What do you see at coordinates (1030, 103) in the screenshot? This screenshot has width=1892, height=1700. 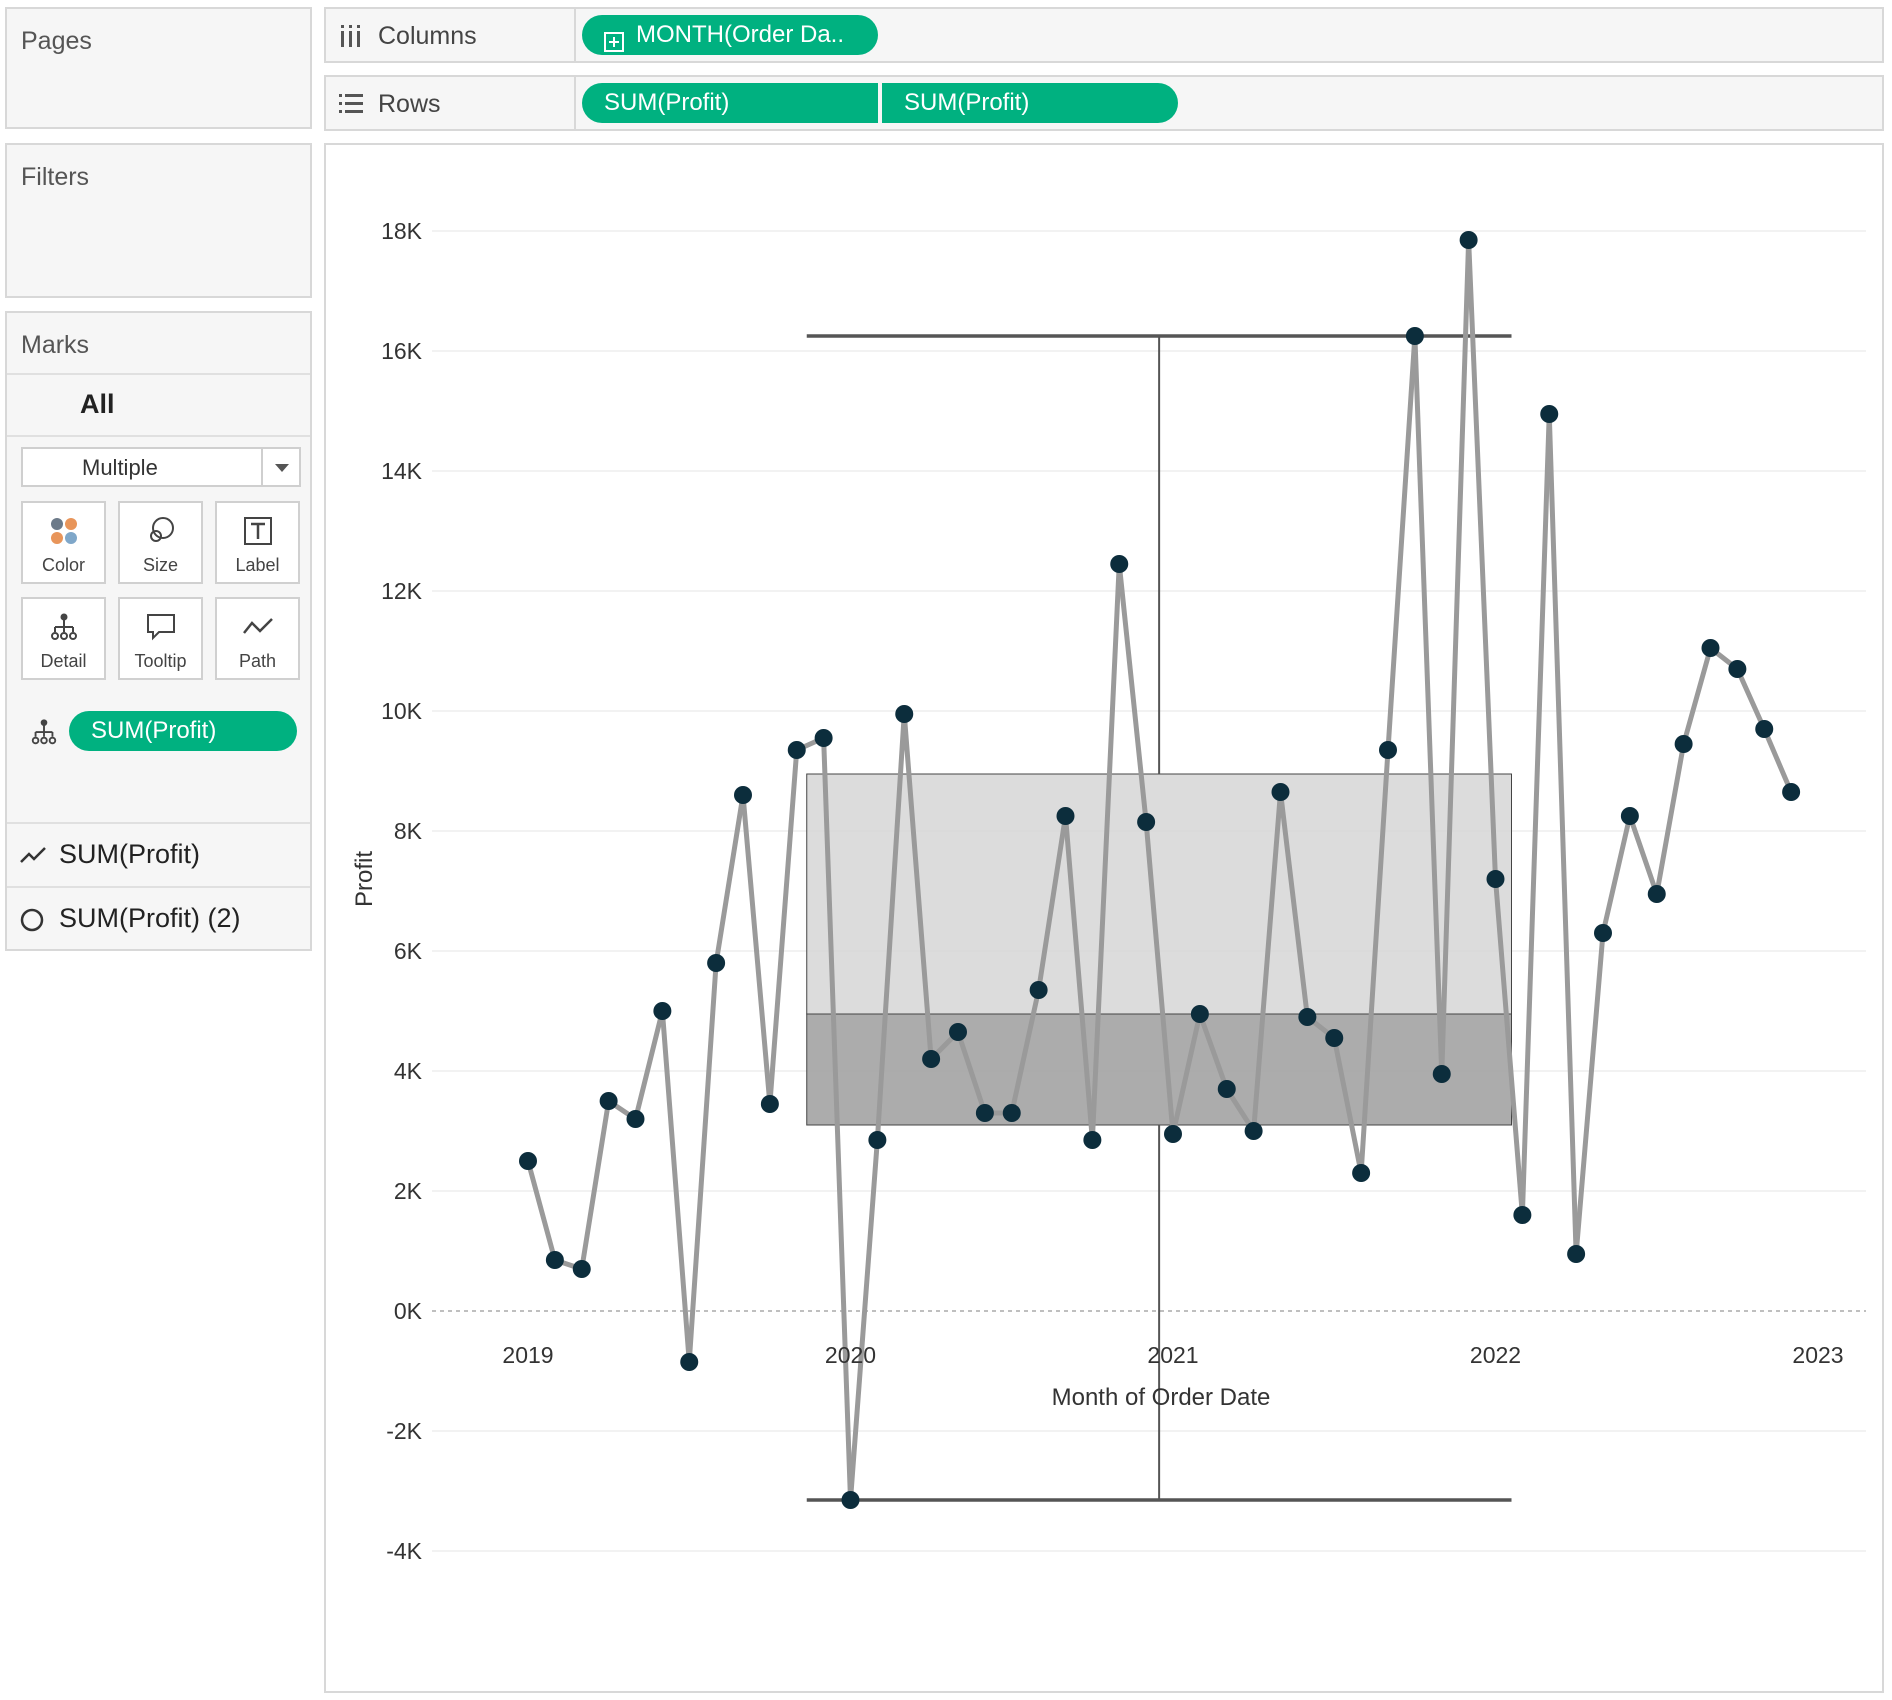 I see `rows-pill-2: SUM(Profit)` at bounding box center [1030, 103].